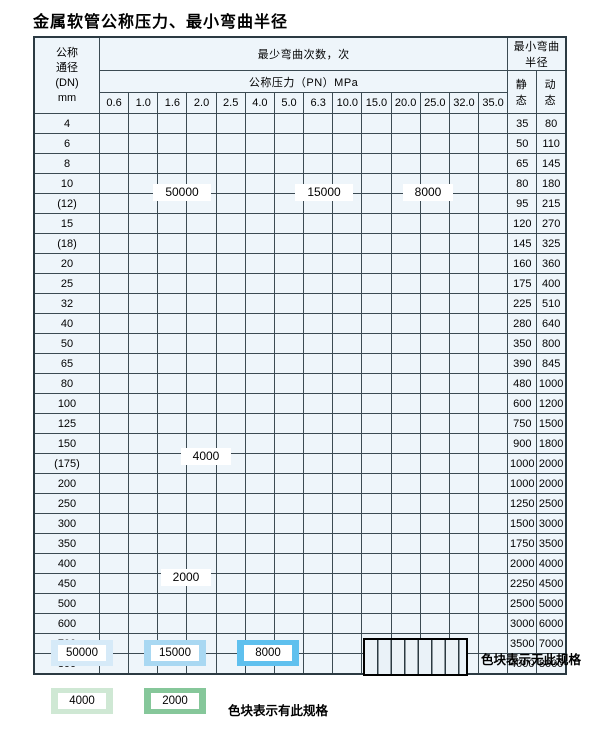  I want to click on cell-radius-dynamic: 180, so click(551, 183).